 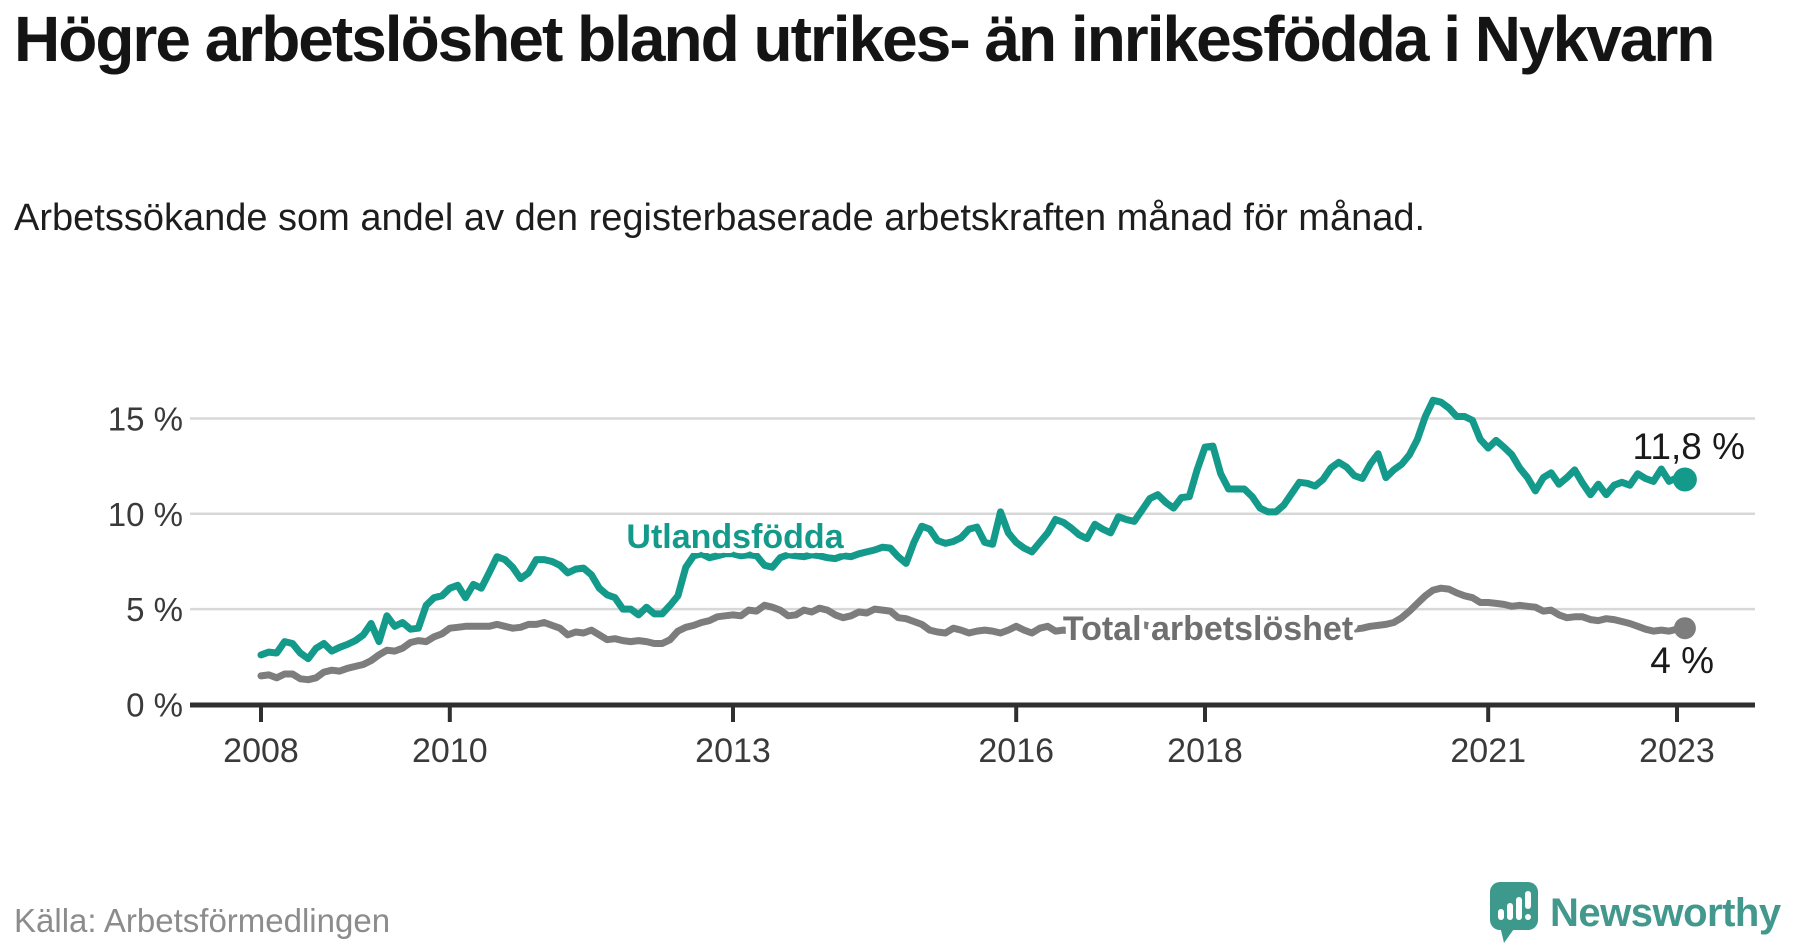 I want to click on brand-name: Newsworthy, so click(x=1665, y=912).